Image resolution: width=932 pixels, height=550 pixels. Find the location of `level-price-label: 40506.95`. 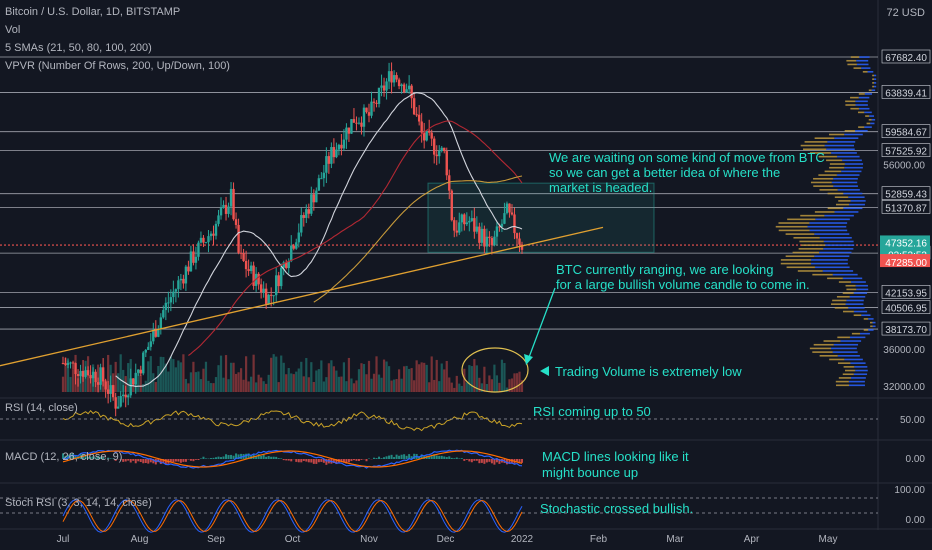

level-price-label: 40506.95 is located at coordinates (906, 309).